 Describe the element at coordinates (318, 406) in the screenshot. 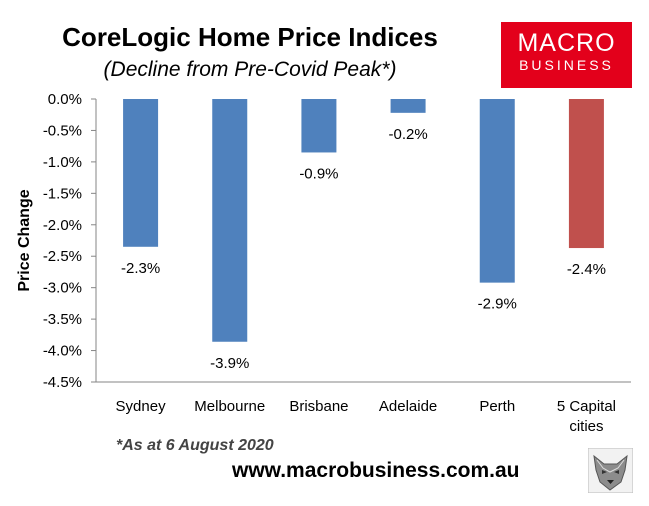

I see `x-tick-label: Brisbane` at that location.